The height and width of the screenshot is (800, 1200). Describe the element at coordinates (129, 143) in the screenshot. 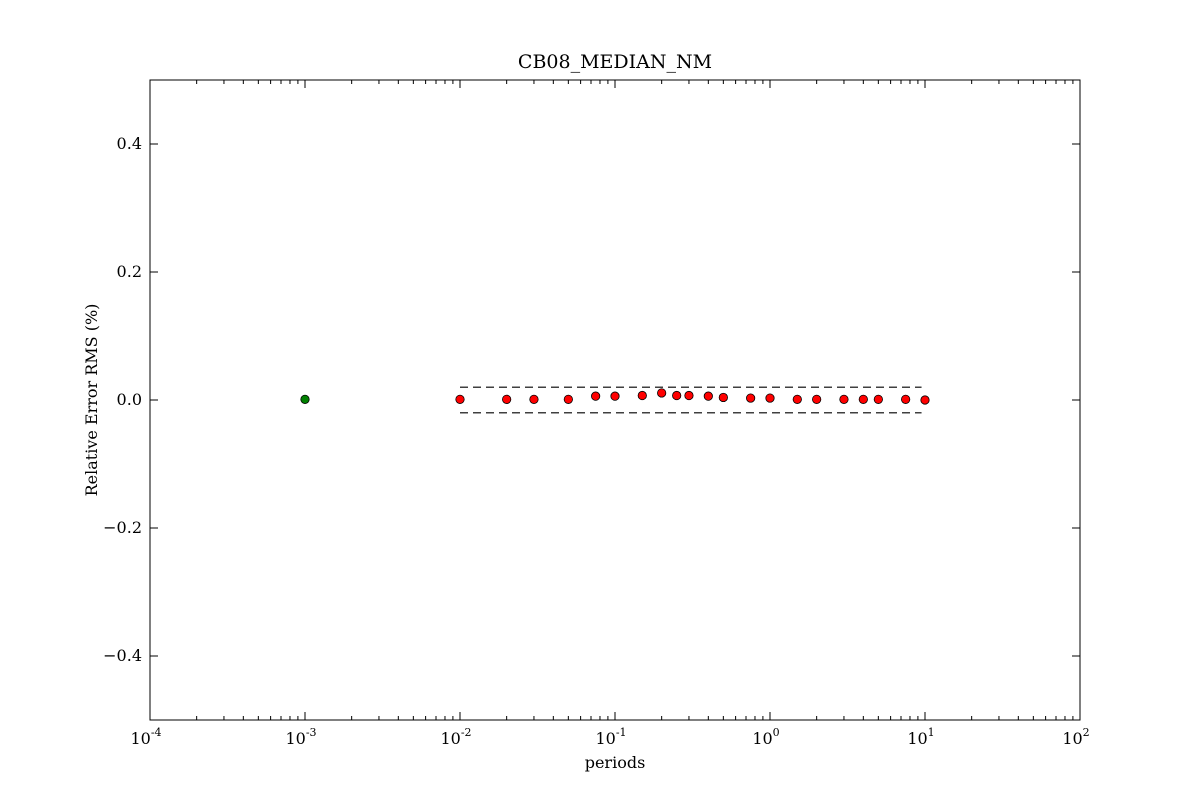

I see `y-tick-label: 0.4` at that location.